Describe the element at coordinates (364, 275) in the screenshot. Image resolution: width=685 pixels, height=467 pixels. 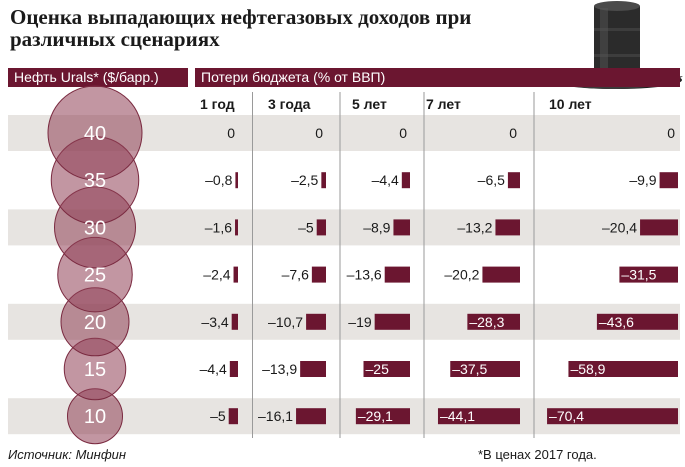
I see `loss-value-label: –13,6` at that location.